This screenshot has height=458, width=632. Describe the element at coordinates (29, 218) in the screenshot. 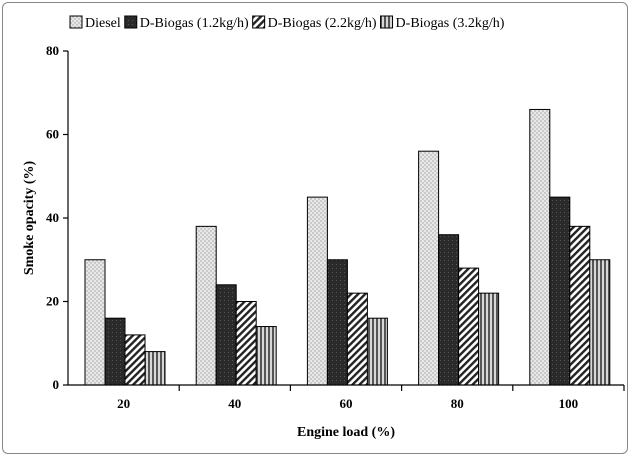

I see `y-axis-title: Smoke opacity (%)` at that location.